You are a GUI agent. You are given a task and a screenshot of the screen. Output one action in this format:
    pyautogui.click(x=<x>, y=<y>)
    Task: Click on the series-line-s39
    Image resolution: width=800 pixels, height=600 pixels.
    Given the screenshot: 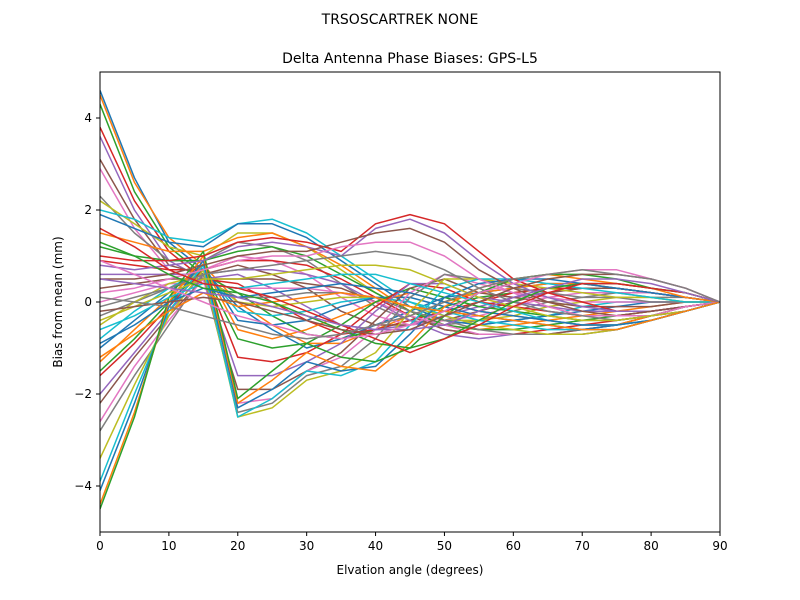 What is the action you would take?
    pyautogui.click(x=410, y=293)
    